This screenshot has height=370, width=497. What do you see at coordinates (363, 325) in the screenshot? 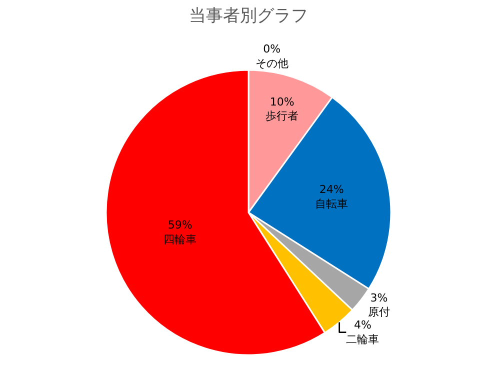
I see `data-label: 4%` at bounding box center [363, 325].